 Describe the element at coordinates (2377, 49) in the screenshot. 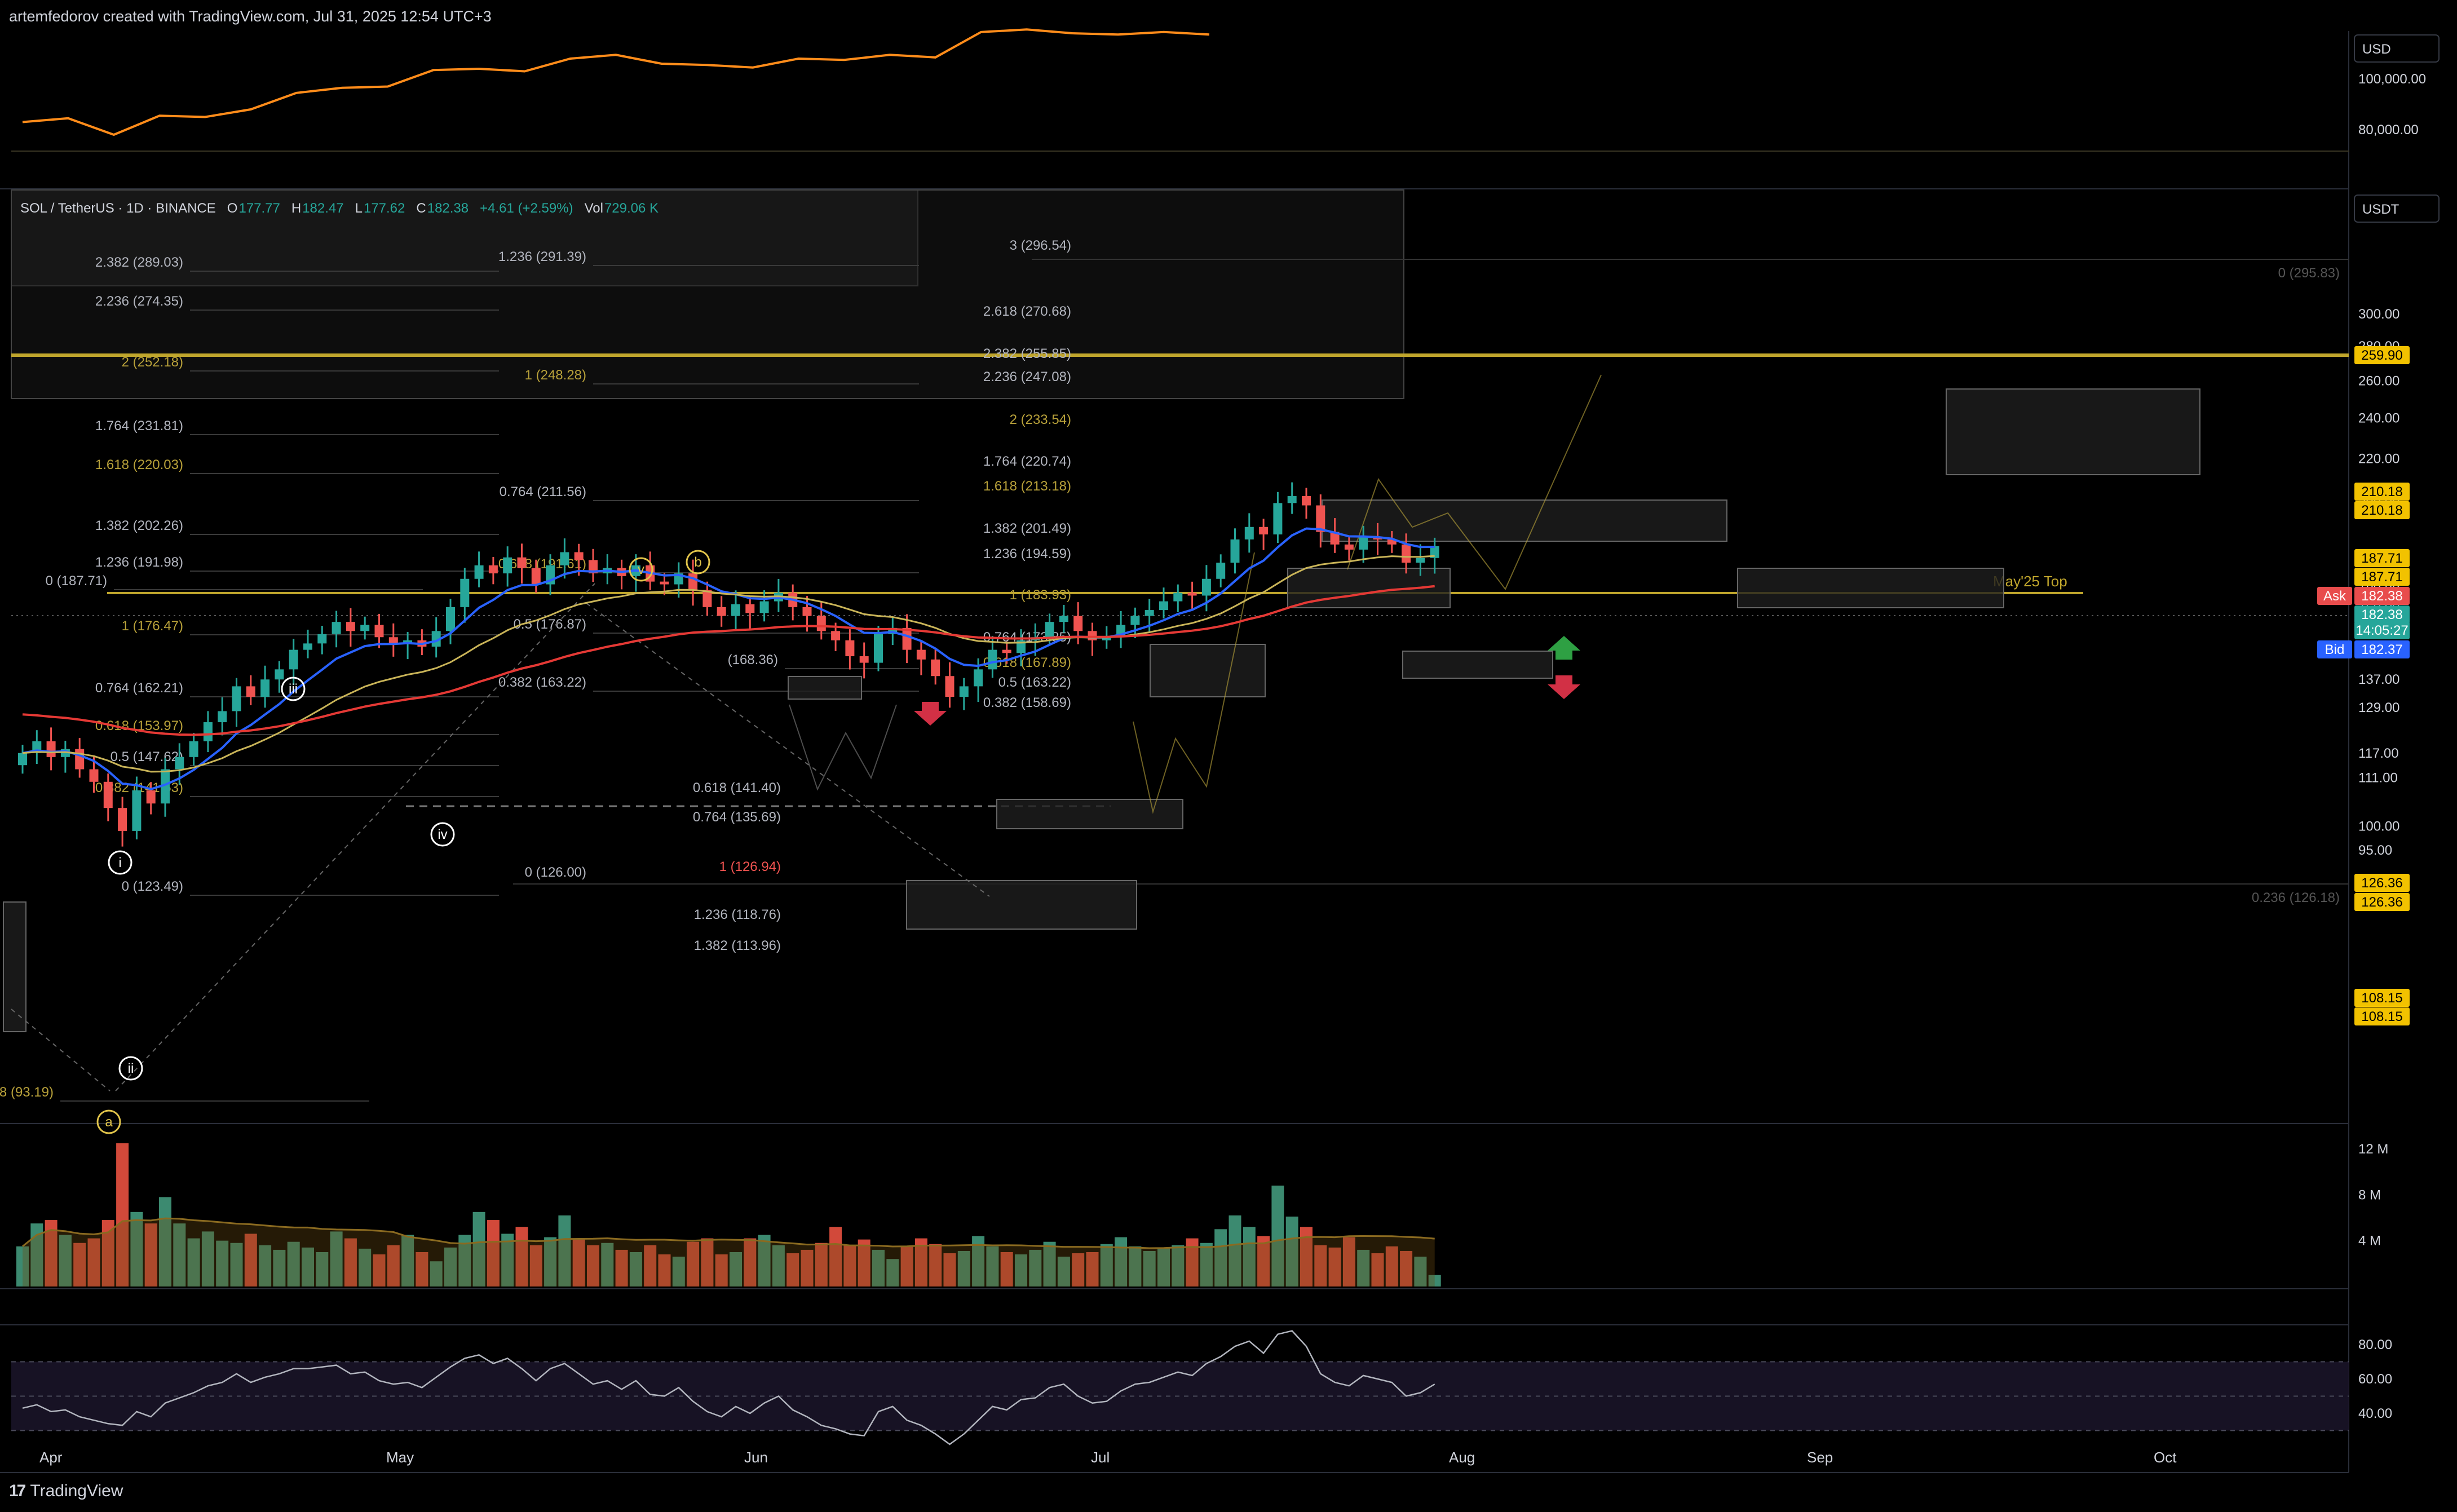

I see `btc-currency-label: USD` at that location.